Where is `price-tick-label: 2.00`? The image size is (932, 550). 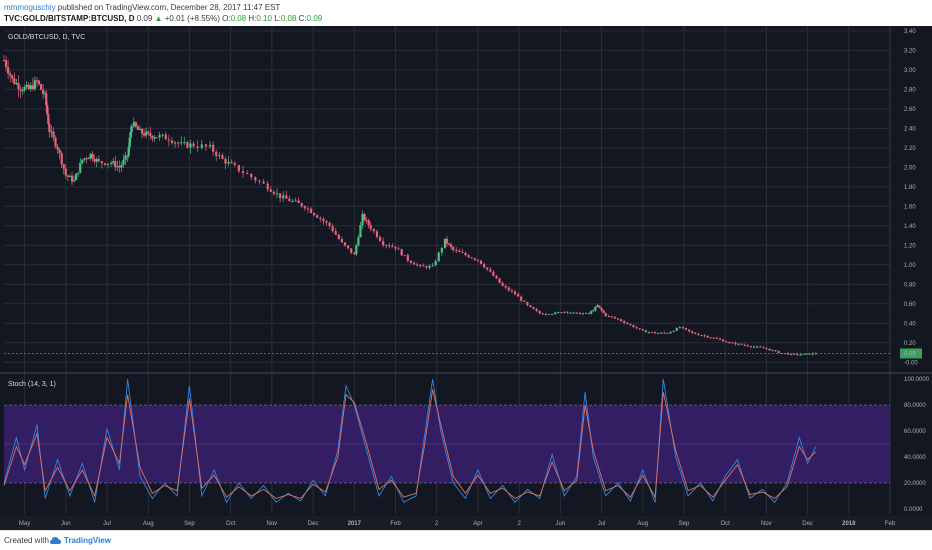
price-tick-label: 2.00 is located at coordinates (910, 168).